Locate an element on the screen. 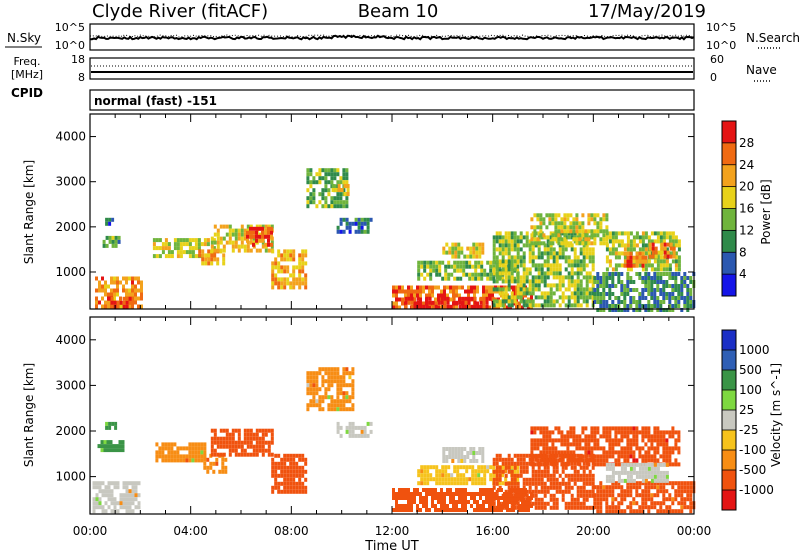 This screenshot has height=554, width=800. date-title: 17/May/2019 is located at coordinates (647, 11).